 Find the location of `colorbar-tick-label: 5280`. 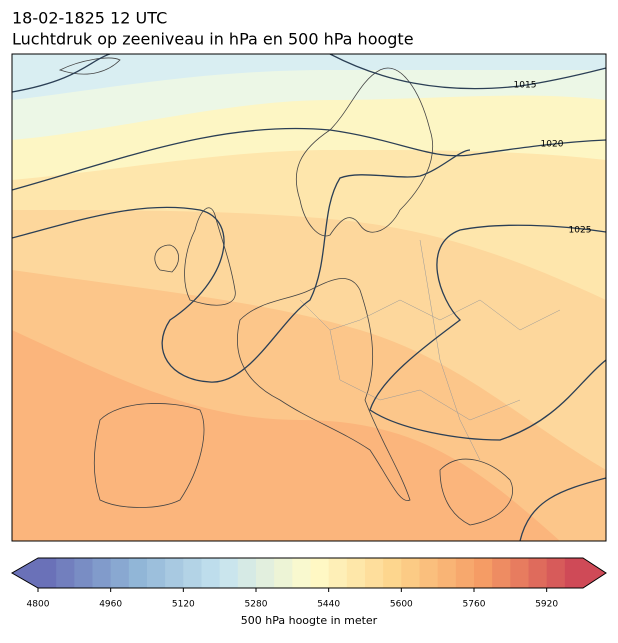

colorbar-tick-label: 5280 is located at coordinates (256, 605).